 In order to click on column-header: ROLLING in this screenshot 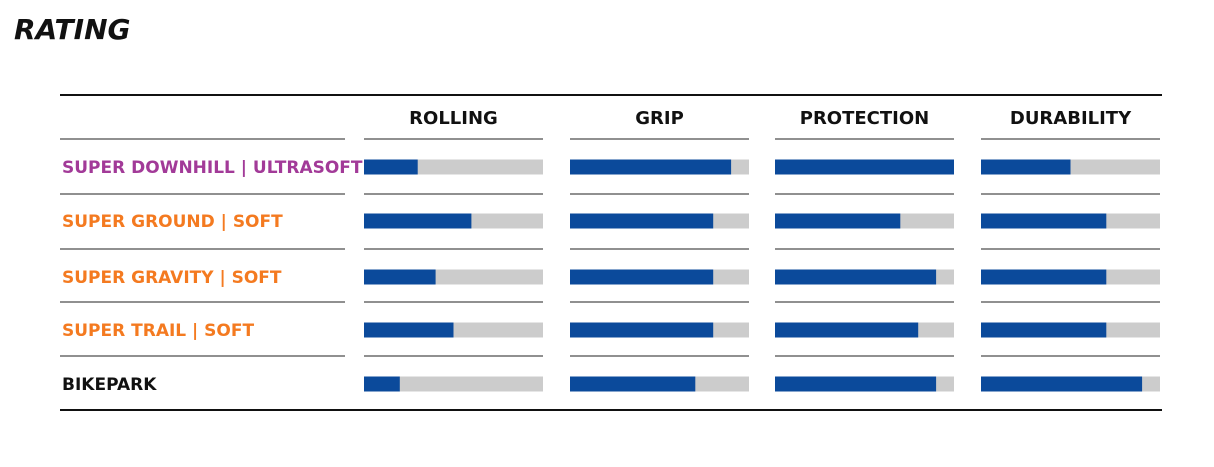, I will do `click(453, 118)`.